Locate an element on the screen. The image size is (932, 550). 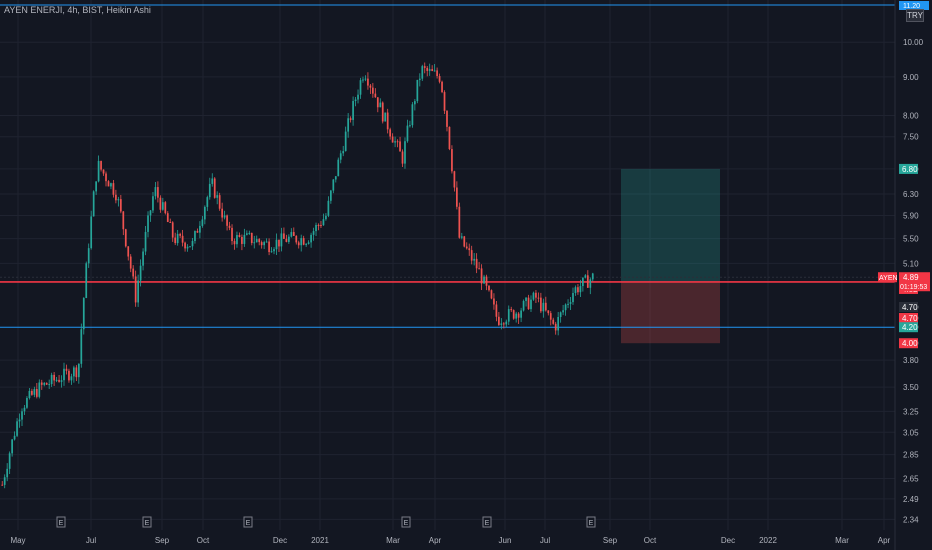
price-axis-label: 3.05 is located at coordinates (911, 432).